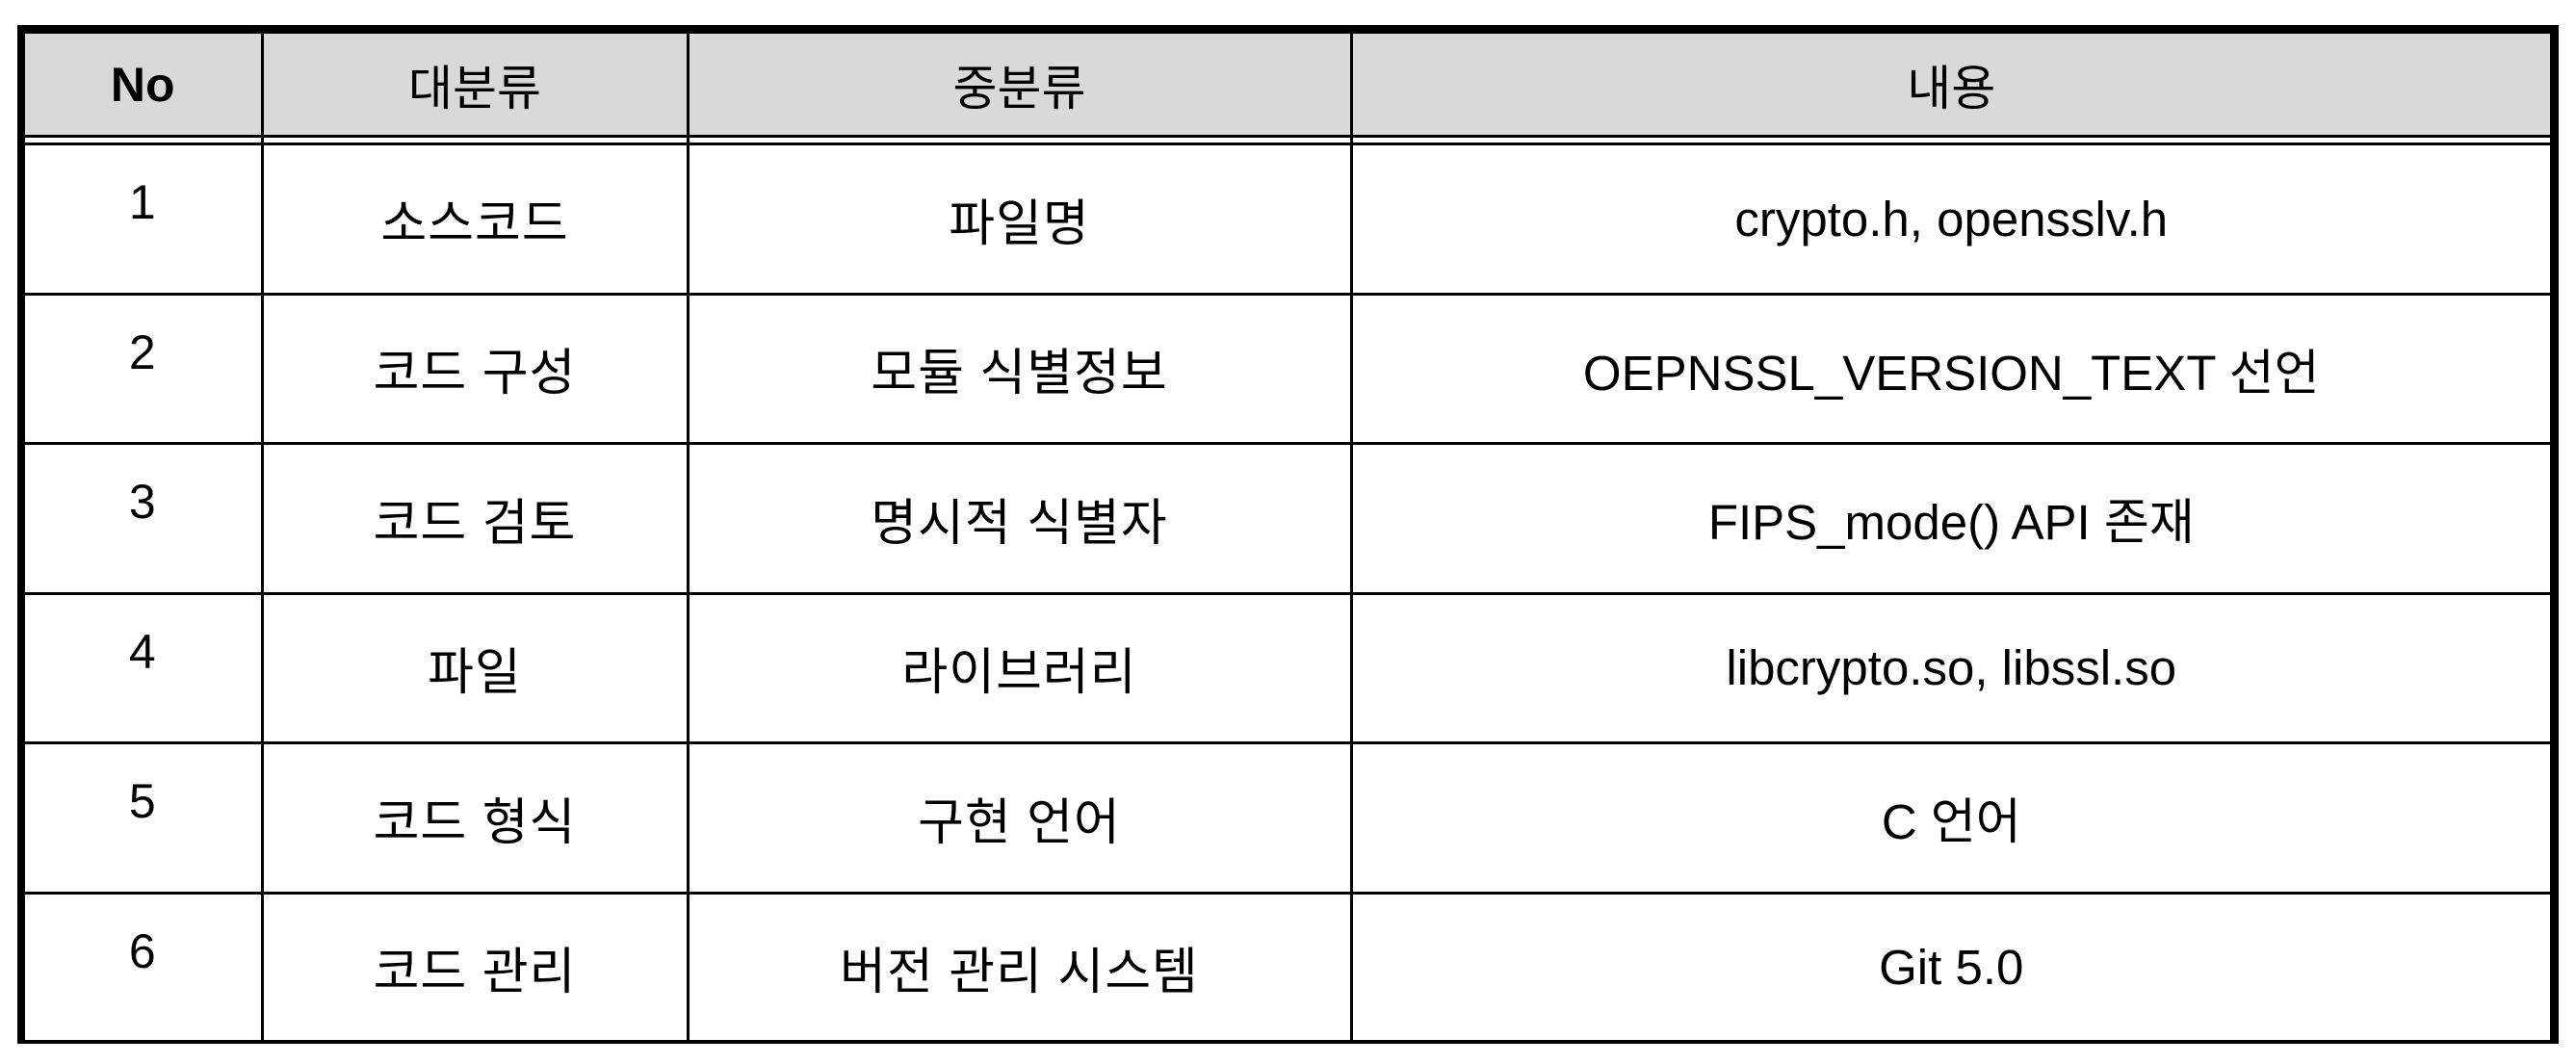 The height and width of the screenshot is (1064, 2576). I want to click on table-row: 5 코드 형식 구현 언어 C 언어, so click(1287, 817).